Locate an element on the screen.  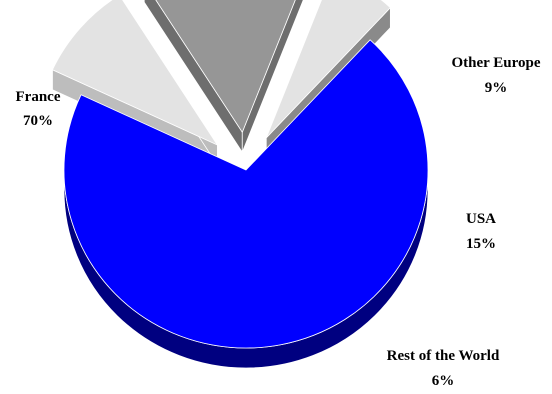
slice-other-europe is located at coordinates (135, 73).